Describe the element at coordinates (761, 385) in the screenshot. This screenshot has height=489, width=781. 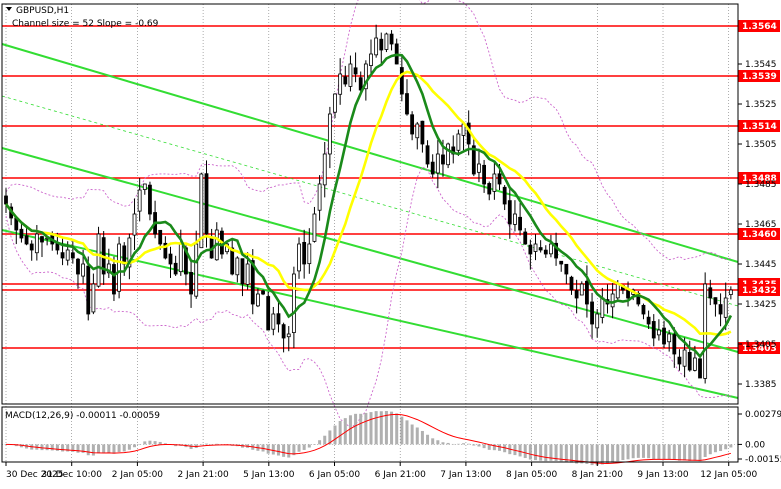
I see `price-axis-label: 1.3385` at that location.